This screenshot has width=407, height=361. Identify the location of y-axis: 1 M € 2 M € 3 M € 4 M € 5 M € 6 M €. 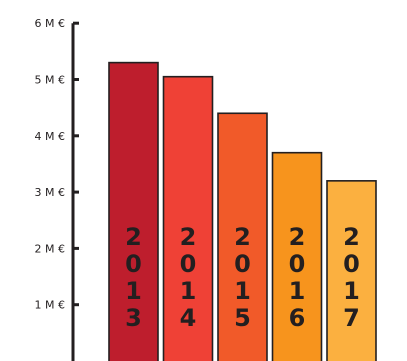
(57, 189).